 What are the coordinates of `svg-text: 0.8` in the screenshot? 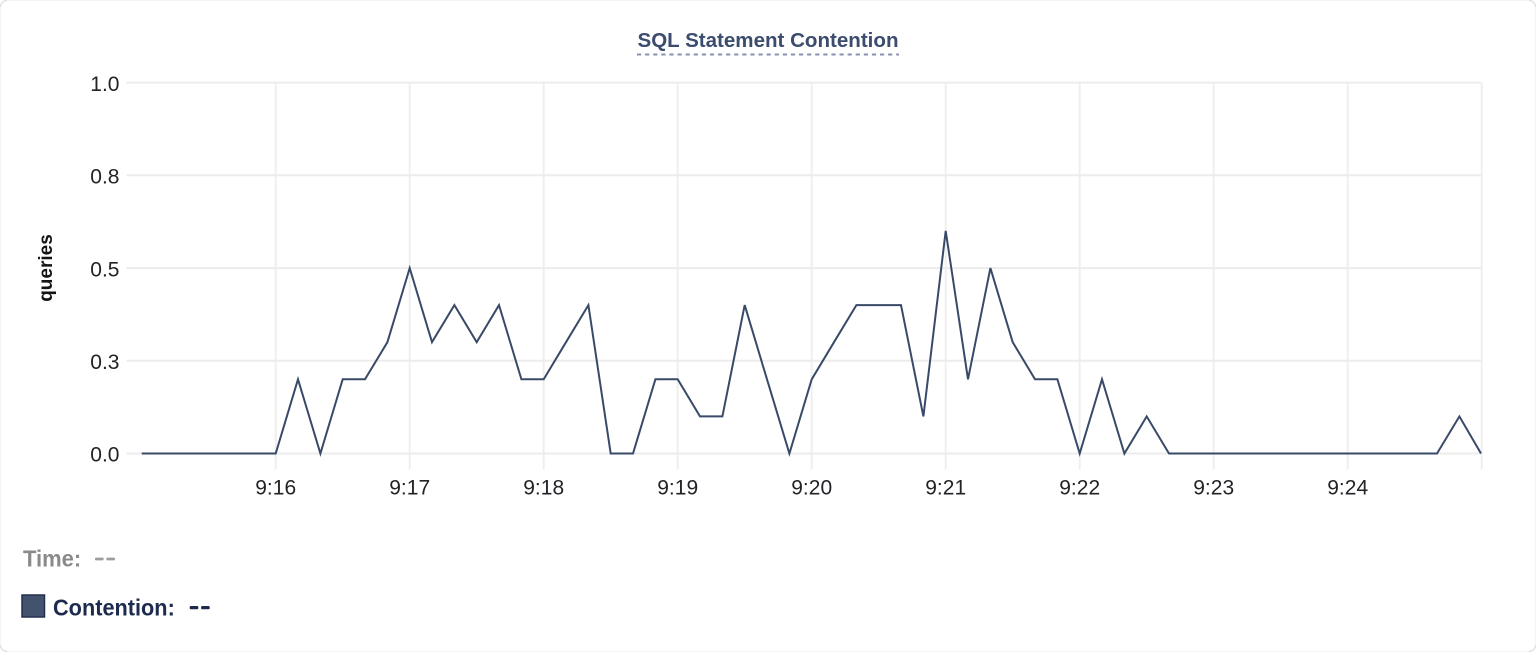 It's located at (104, 177).